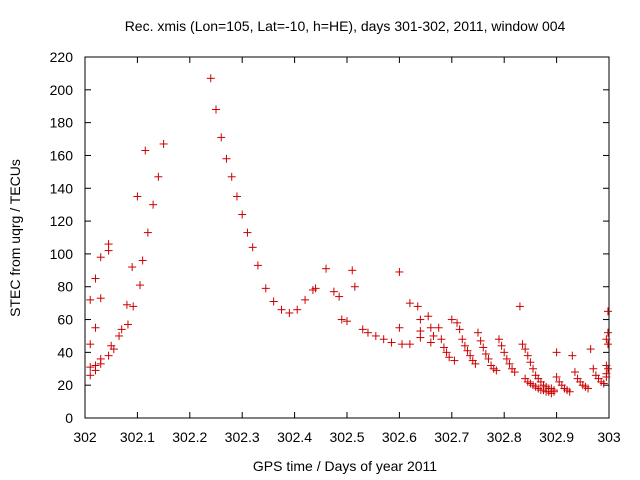  I want to click on y-tick-label: 0, so click(69, 418).